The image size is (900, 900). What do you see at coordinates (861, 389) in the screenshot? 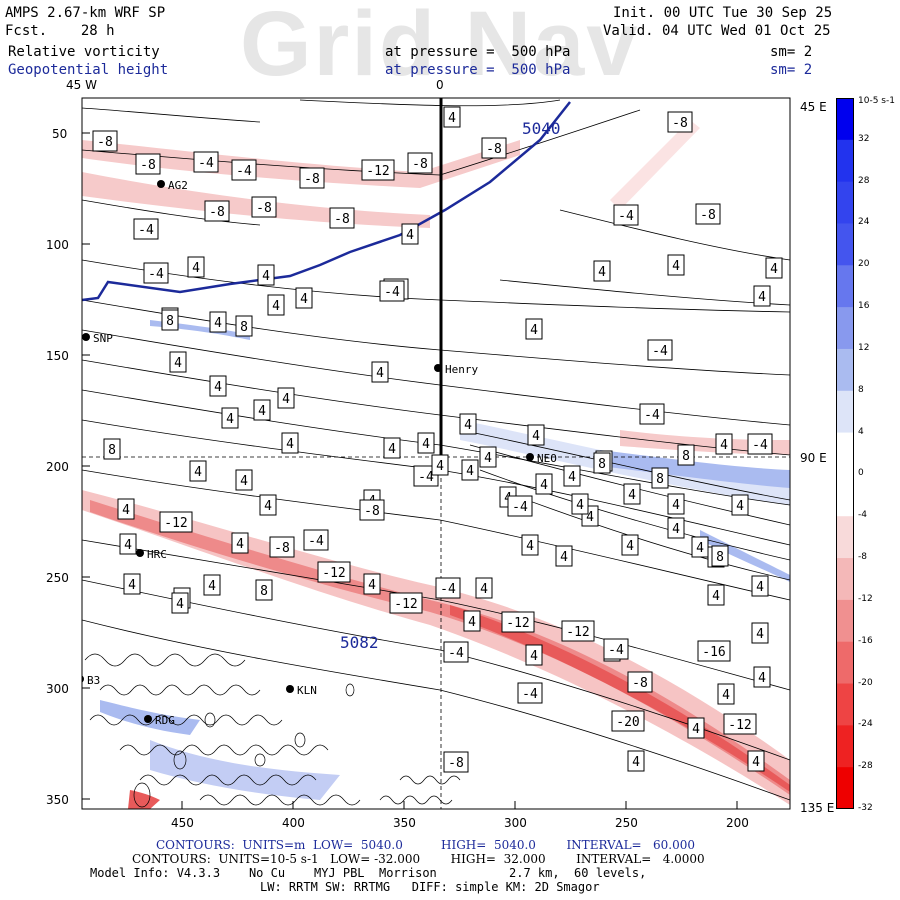
I see `colorbar-label: 8` at bounding box center [861, 389].